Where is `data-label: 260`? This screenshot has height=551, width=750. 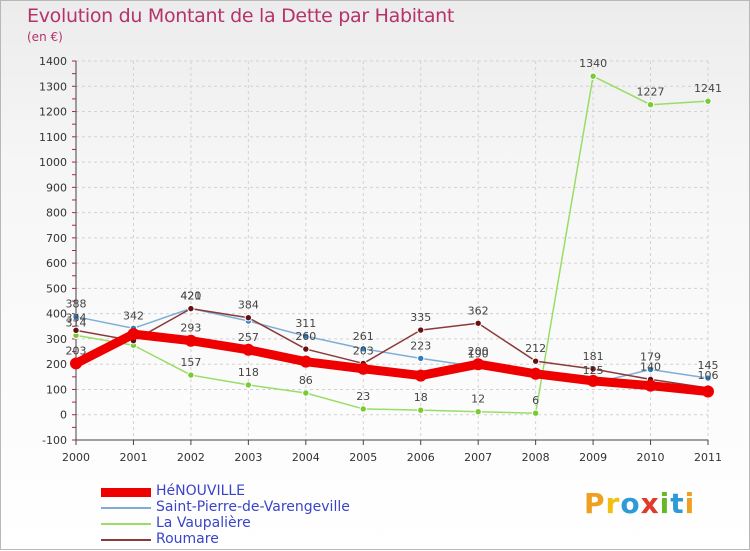 data-label: 260 is located at coordinates (305, 336).